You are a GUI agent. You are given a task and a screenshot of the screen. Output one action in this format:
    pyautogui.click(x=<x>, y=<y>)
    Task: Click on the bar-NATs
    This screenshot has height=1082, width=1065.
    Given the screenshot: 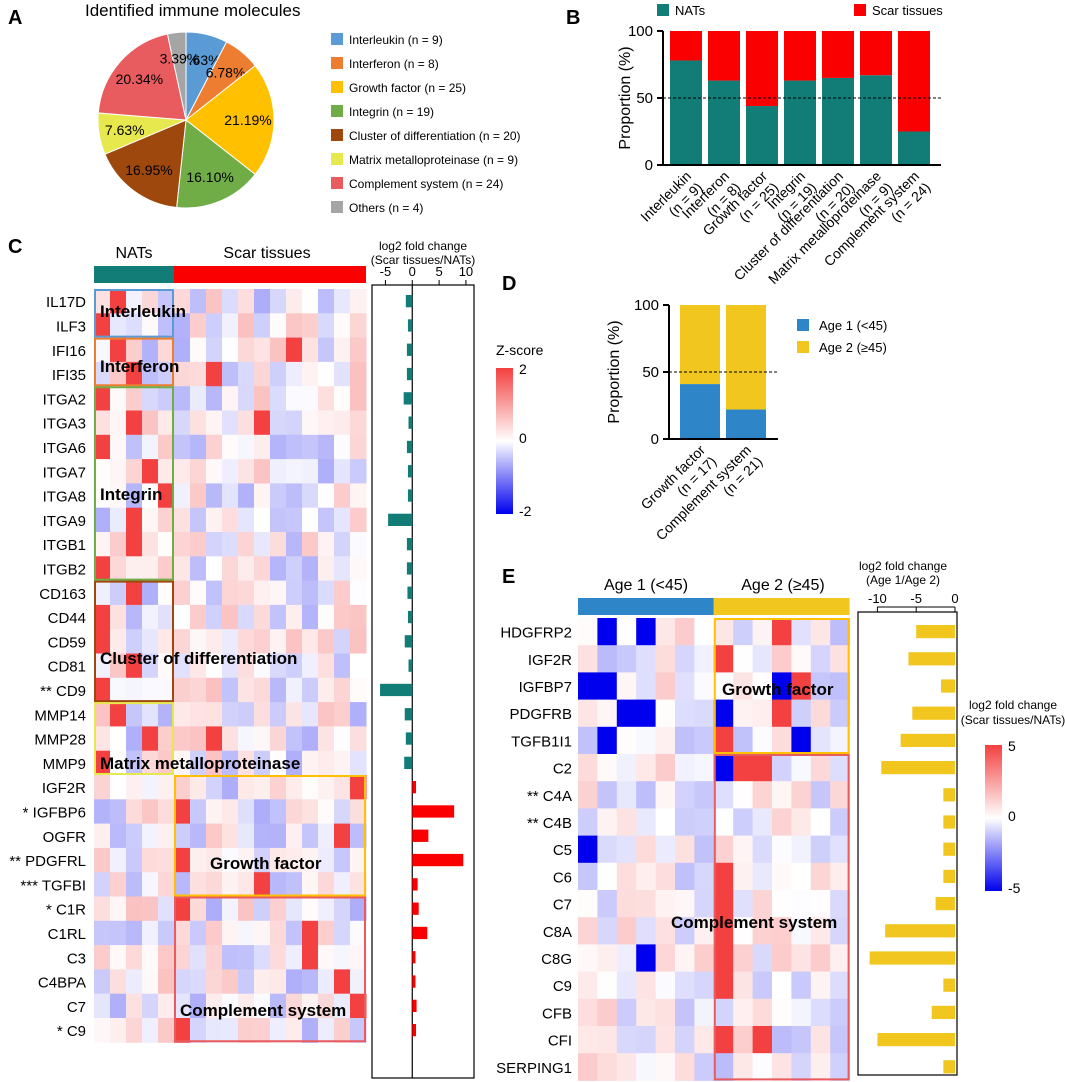 What is the action you would take?
    pyautogui.click(x=914, y=148)
    